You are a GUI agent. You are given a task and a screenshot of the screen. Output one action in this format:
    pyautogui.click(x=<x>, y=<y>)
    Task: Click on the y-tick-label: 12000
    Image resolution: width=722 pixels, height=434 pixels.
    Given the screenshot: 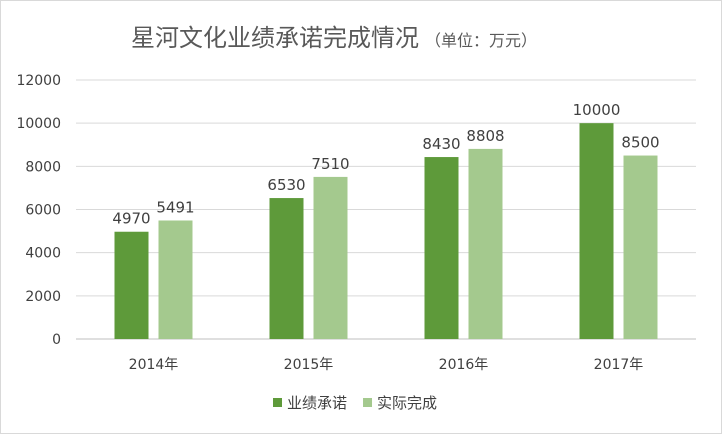 What is the action you would take?
    pyautogui.click(x=38, y=81)
    